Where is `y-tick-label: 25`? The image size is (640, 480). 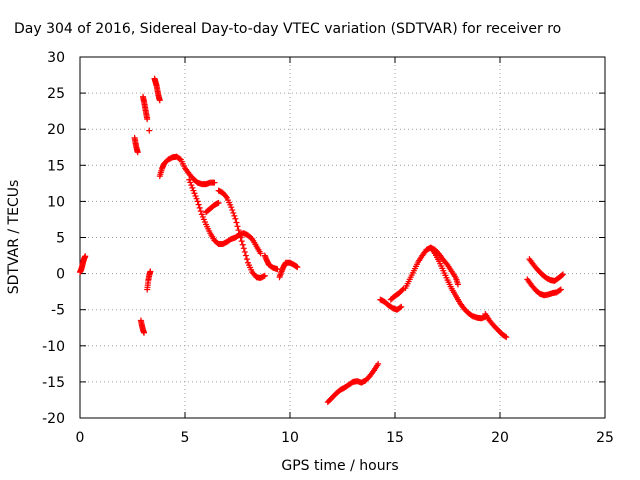 y-tick-label: 25 is located at coordinates (56, 94).